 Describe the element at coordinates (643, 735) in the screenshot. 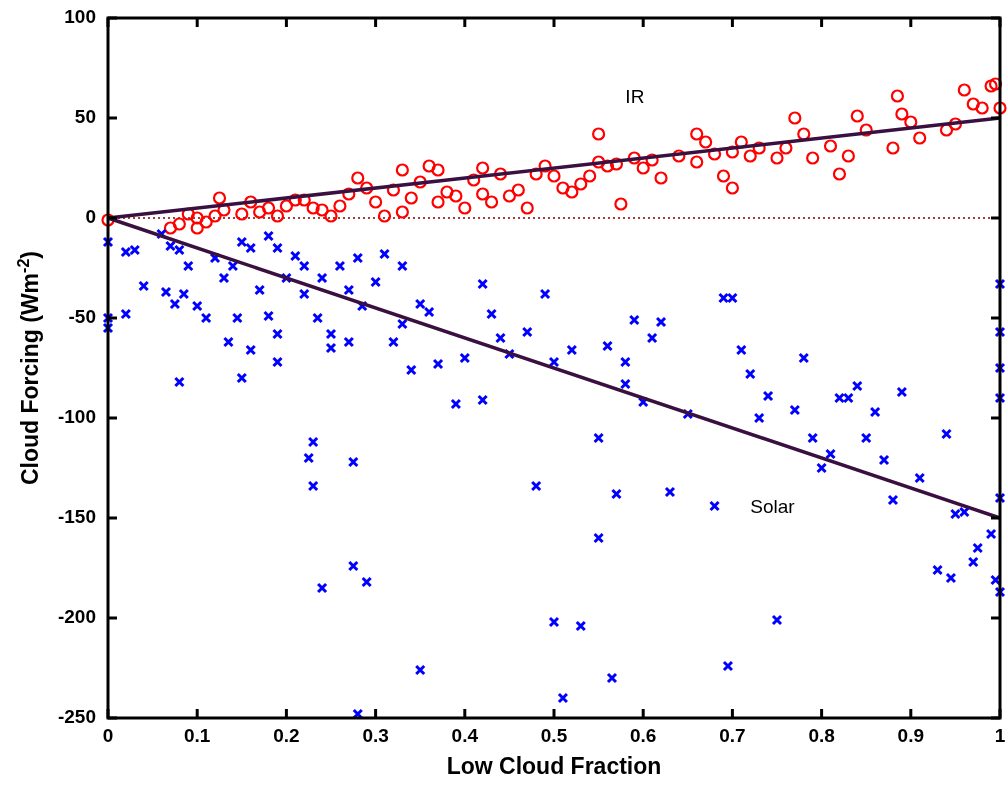

I see `x-tick-label: 0.6` at that location.